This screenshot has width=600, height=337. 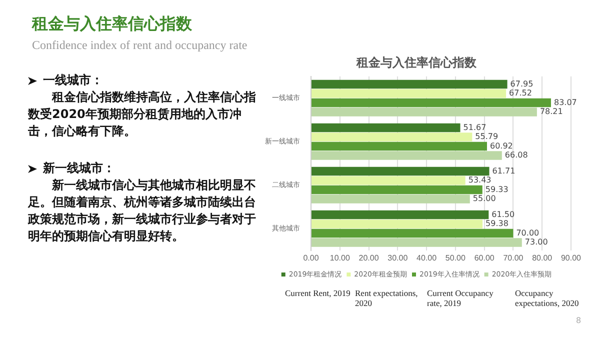 I want to click on data-label: 78.21, so click(x=551, y=111).